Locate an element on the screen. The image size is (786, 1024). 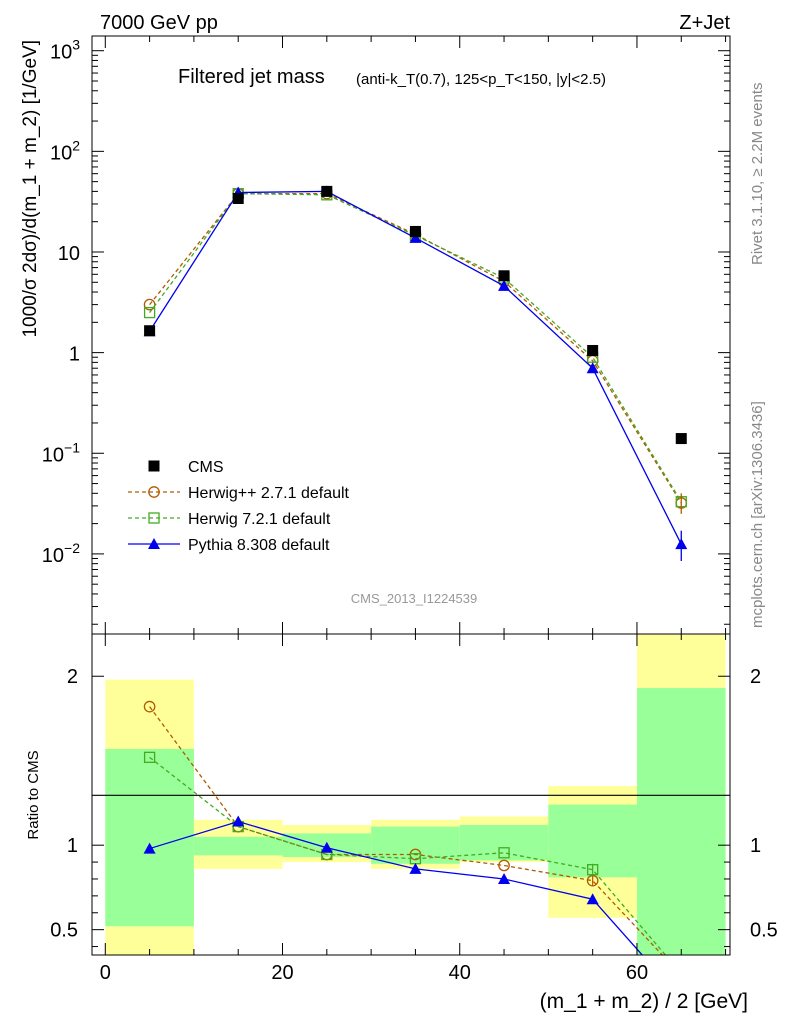
main-y-tick-label-exp: −2 is located at coordinates (72, 548).